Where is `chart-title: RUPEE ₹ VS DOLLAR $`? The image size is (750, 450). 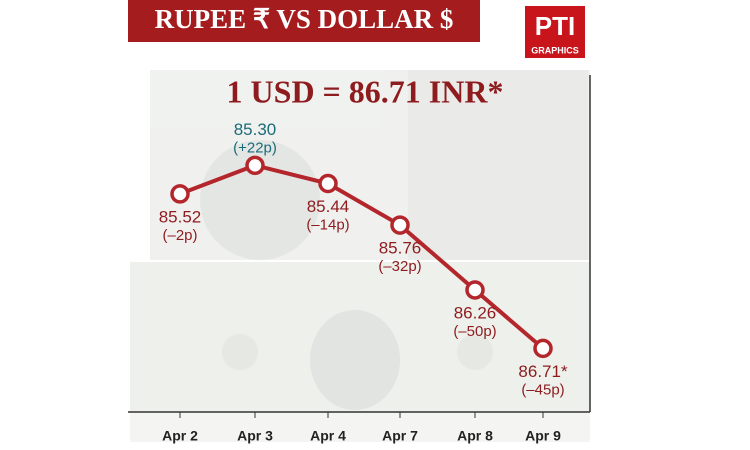 chart-title: RUPEE ₹ VS DOLLAR $ is located at coordinates (304, 19).